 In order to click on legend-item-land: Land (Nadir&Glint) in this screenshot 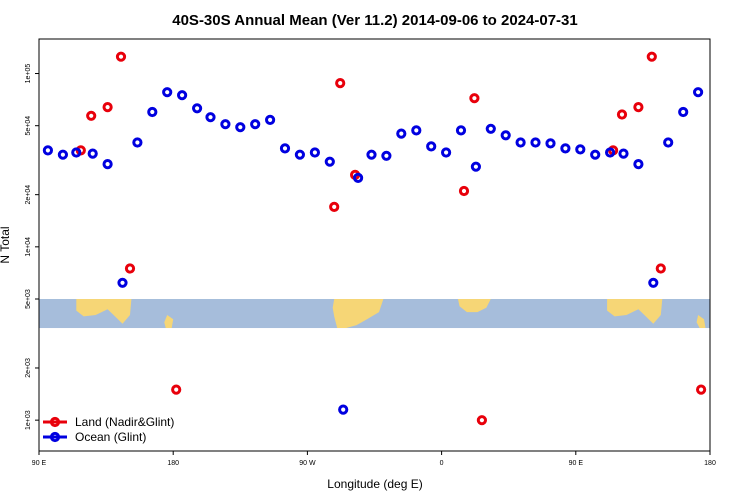, I will do `click(108, 422)`.